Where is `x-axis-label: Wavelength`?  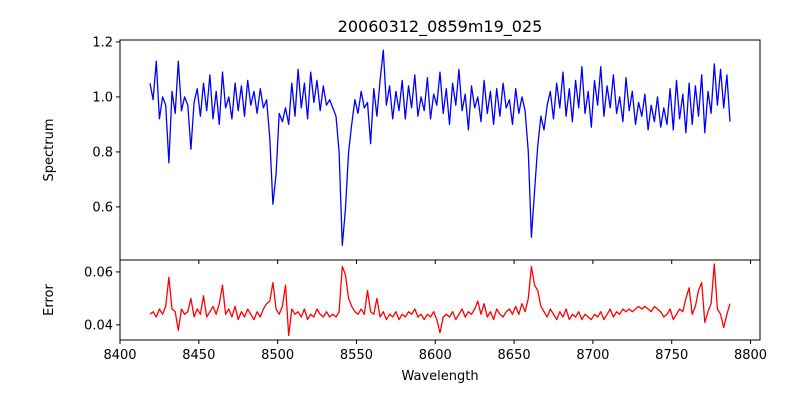 x-axis-label: Wavelength is located at coordinates (439, 376).